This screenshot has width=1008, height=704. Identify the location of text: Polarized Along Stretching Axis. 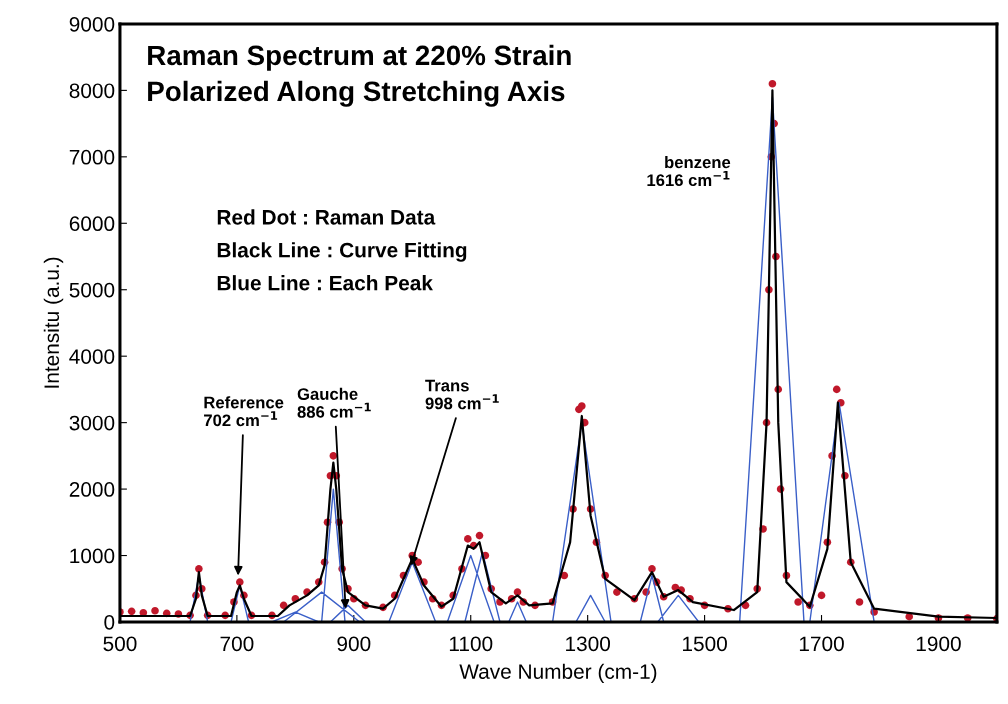
(356, 93).